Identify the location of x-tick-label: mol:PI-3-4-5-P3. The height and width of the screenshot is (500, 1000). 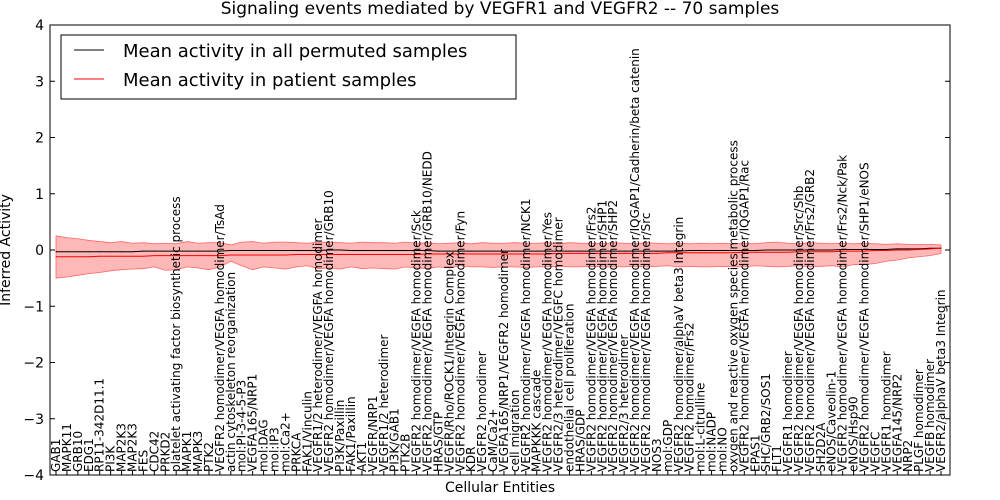
(242, 426).